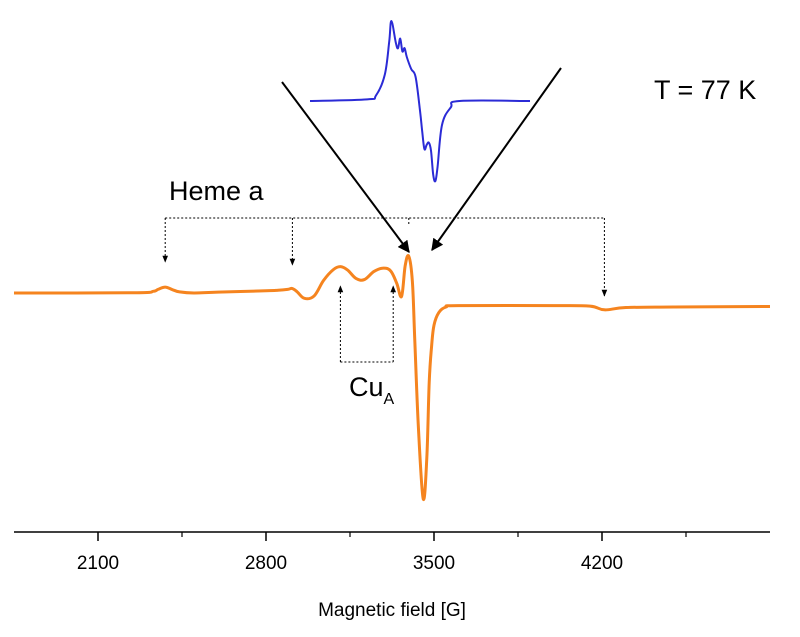  Describe the element at coordinates (366, 387) in the screenshot. I see `cu-a-label-main: Cu` at that location.